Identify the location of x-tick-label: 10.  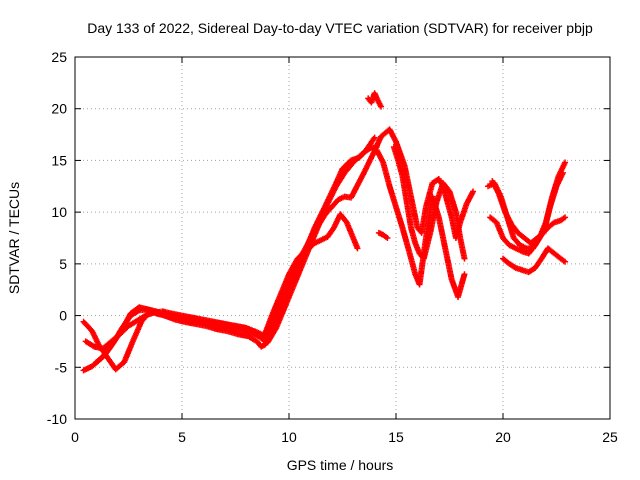
(289, 437).